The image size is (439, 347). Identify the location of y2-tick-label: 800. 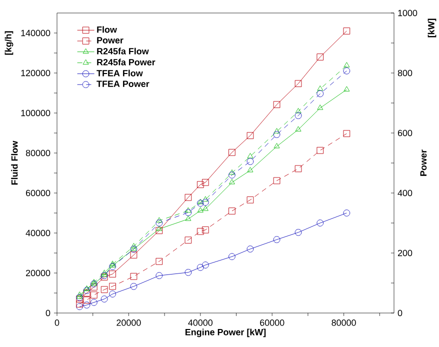
(405, 73).